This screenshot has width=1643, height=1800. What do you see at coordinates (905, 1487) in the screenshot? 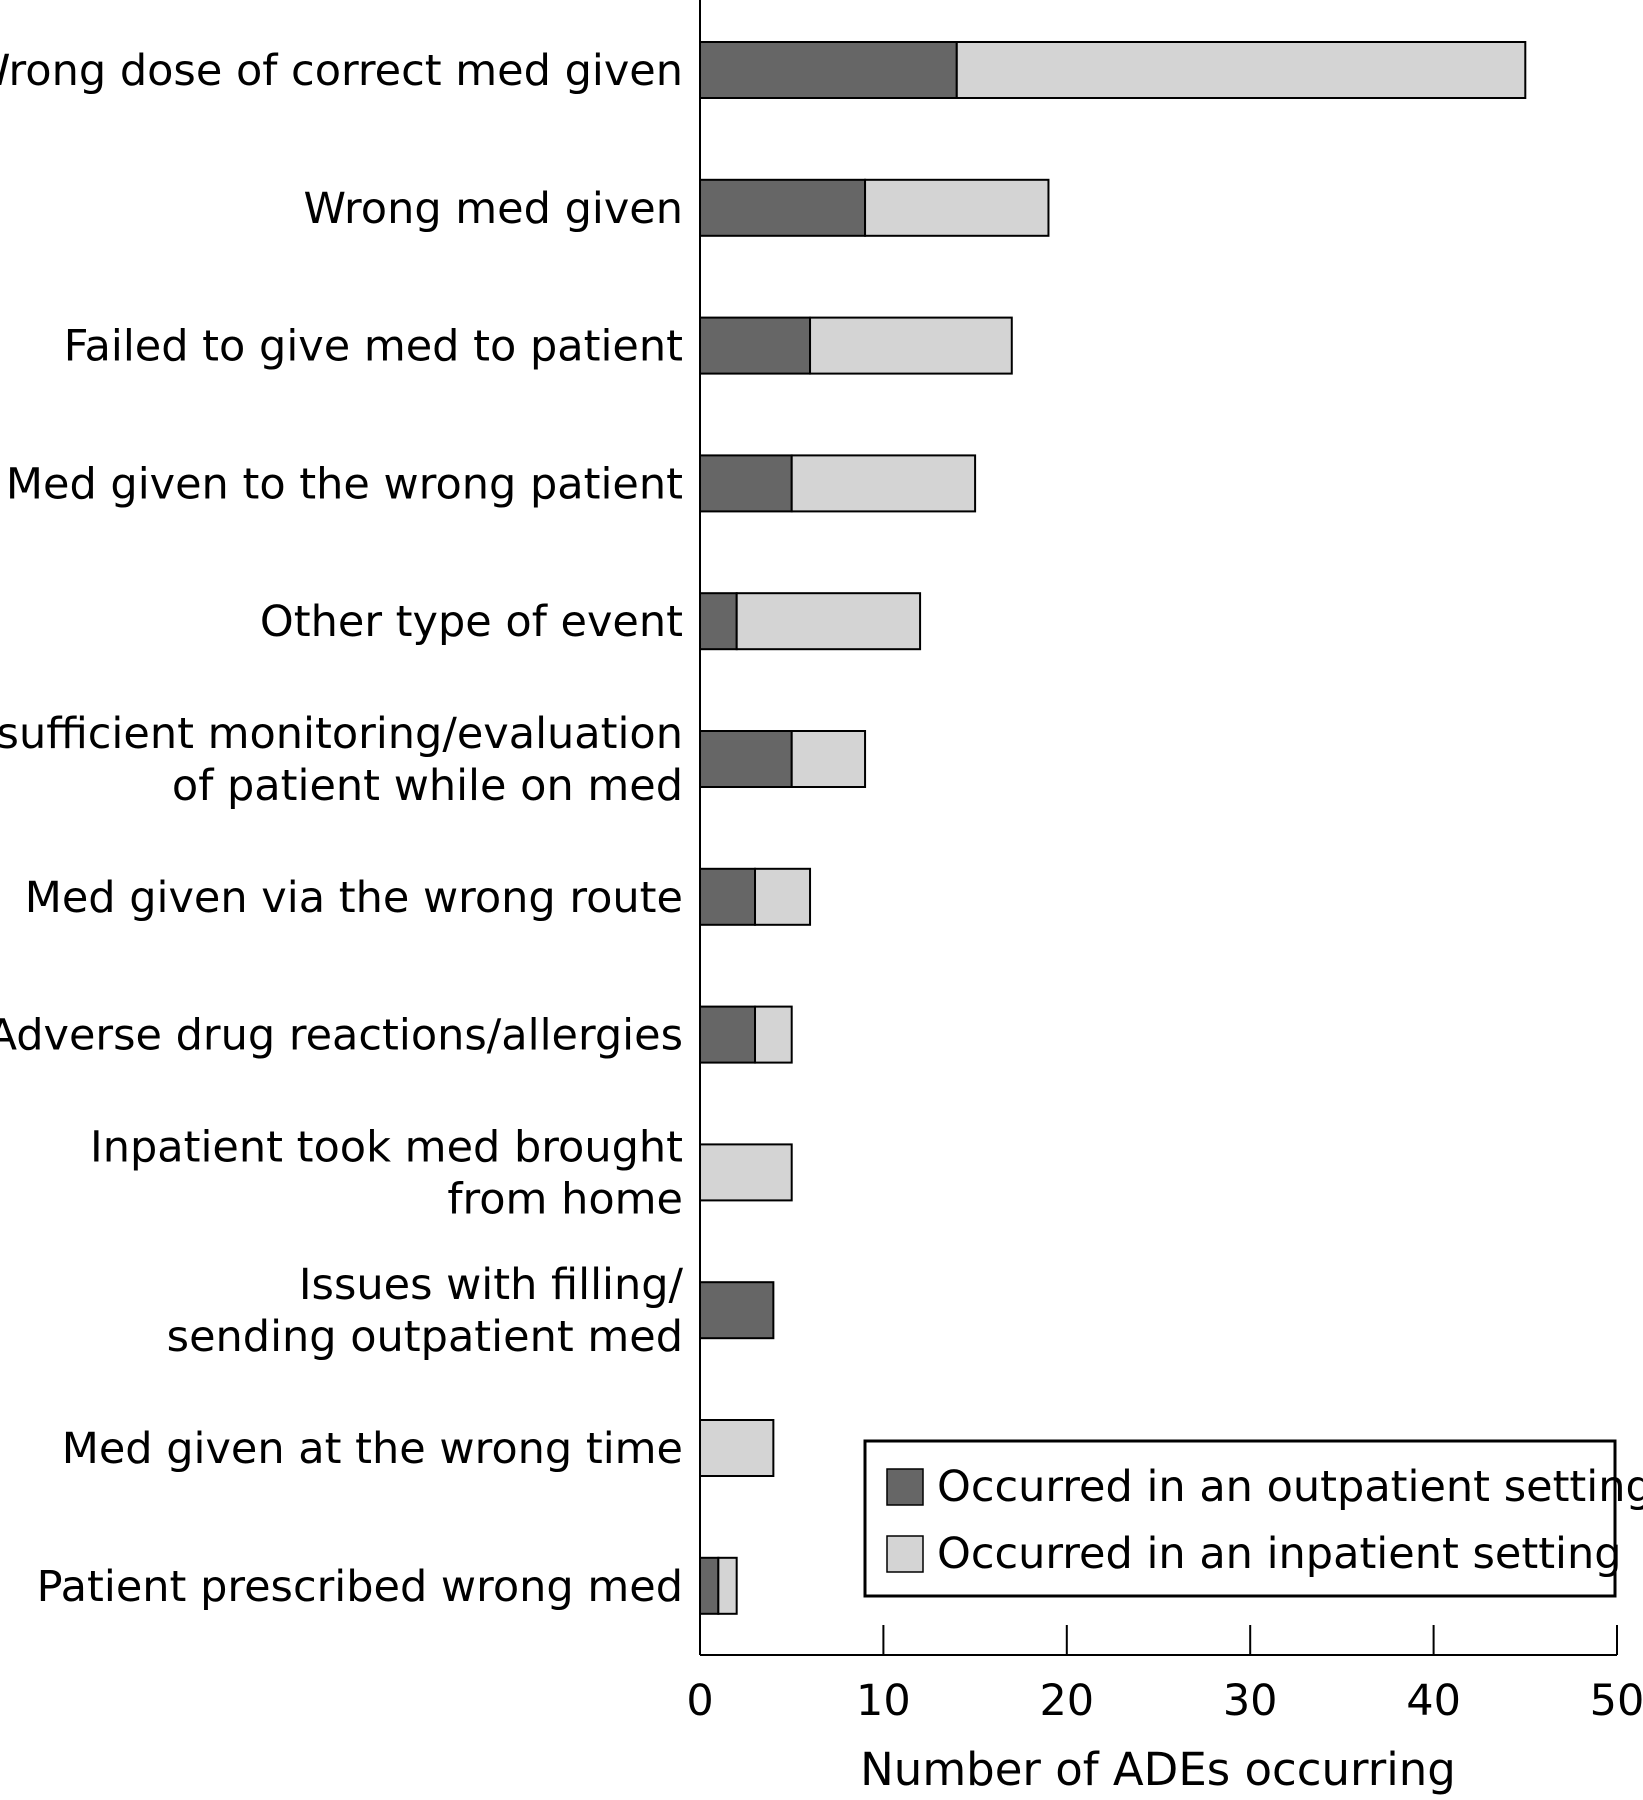
I see `legend-swatch-outpatient` at bounding box center [905, 1487].